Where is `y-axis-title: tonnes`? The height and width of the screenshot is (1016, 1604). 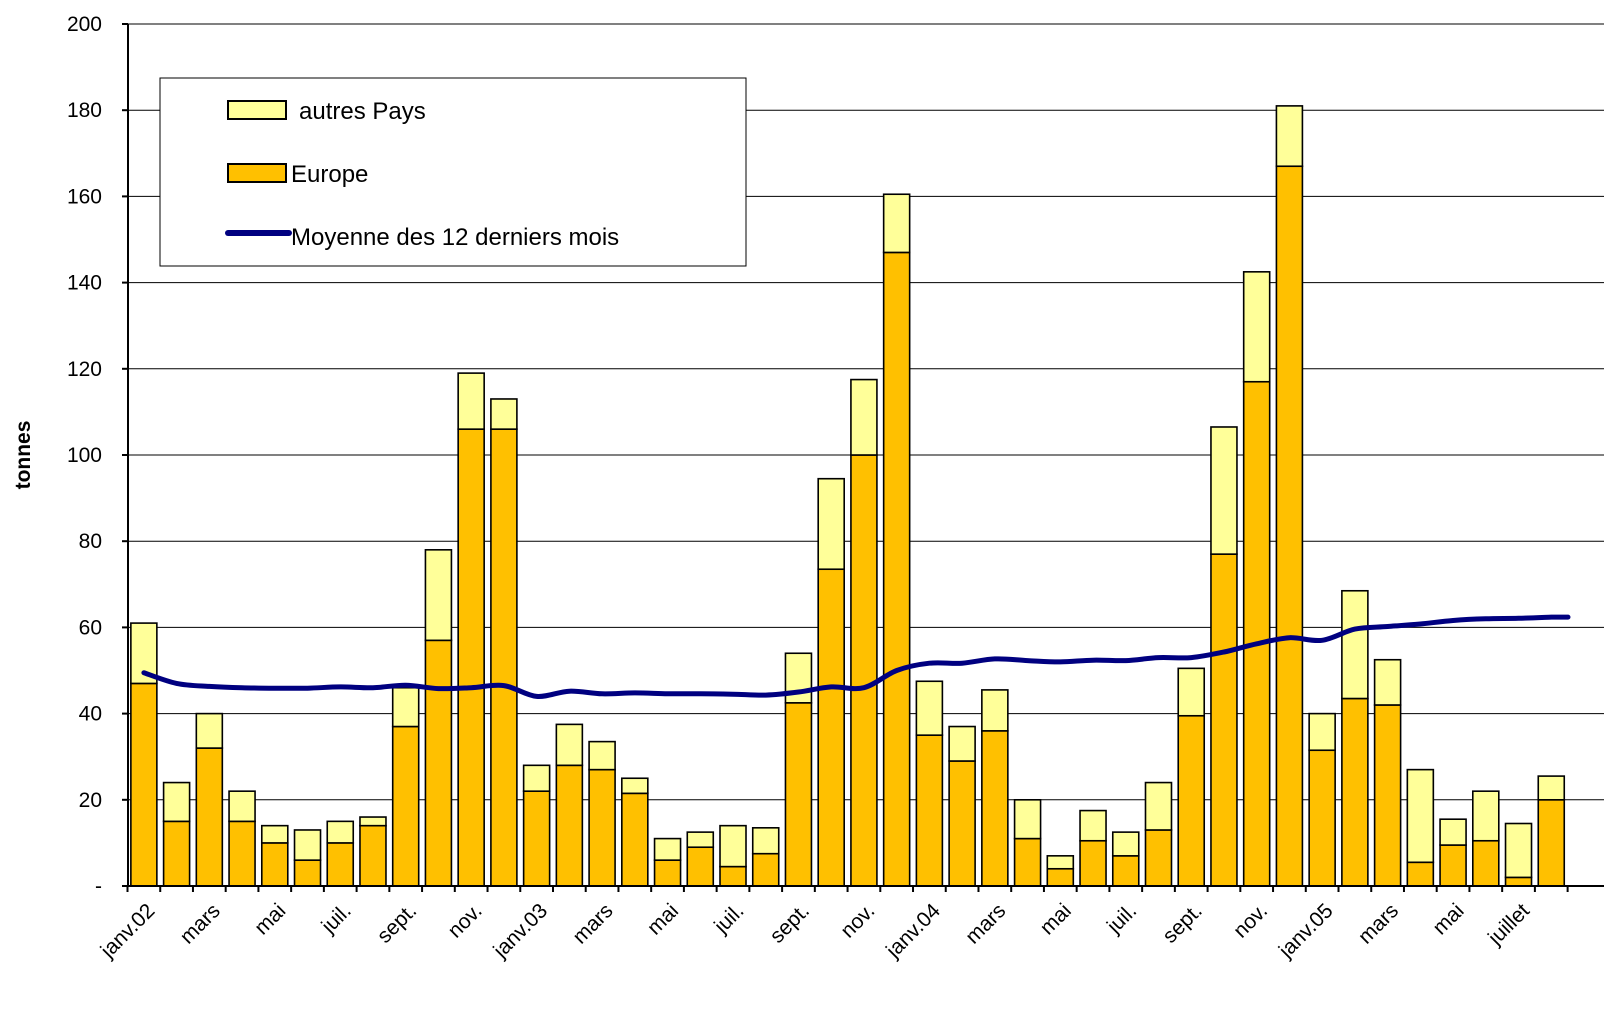 y-axis-title: tonnes is located at coordinates (23, 455).